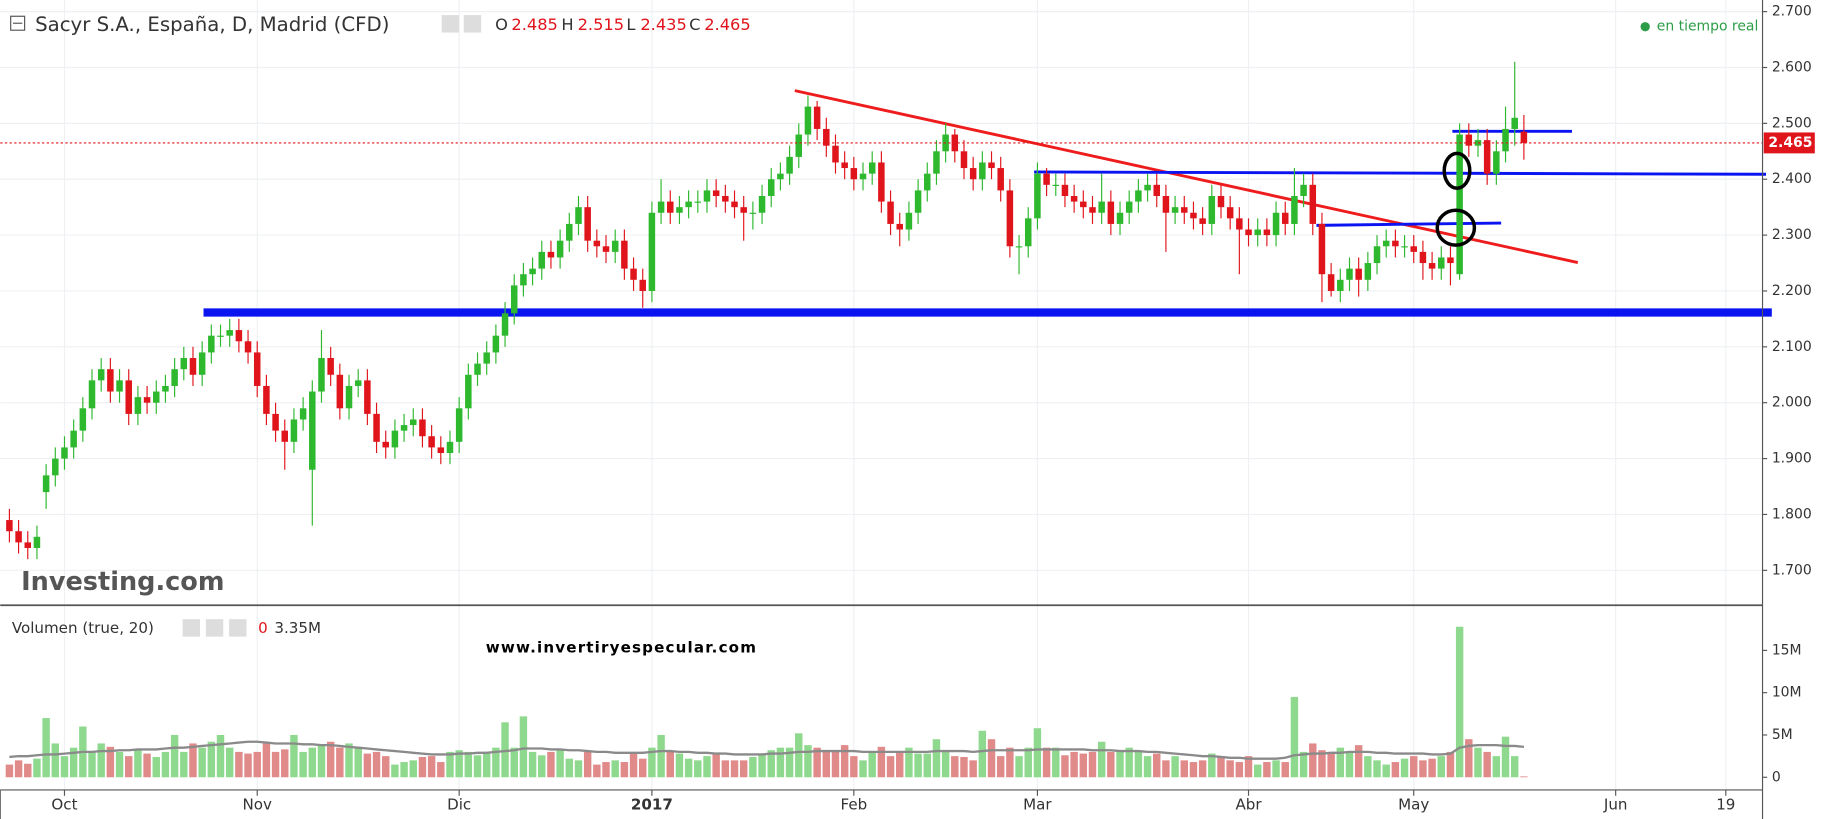 The width and height of the screenshot is (1822, 819). What do you see at coordinates (1792, 347) in the screenshot?
I see `y-tick-label: 2.100` at bounding box center [1792, 347].